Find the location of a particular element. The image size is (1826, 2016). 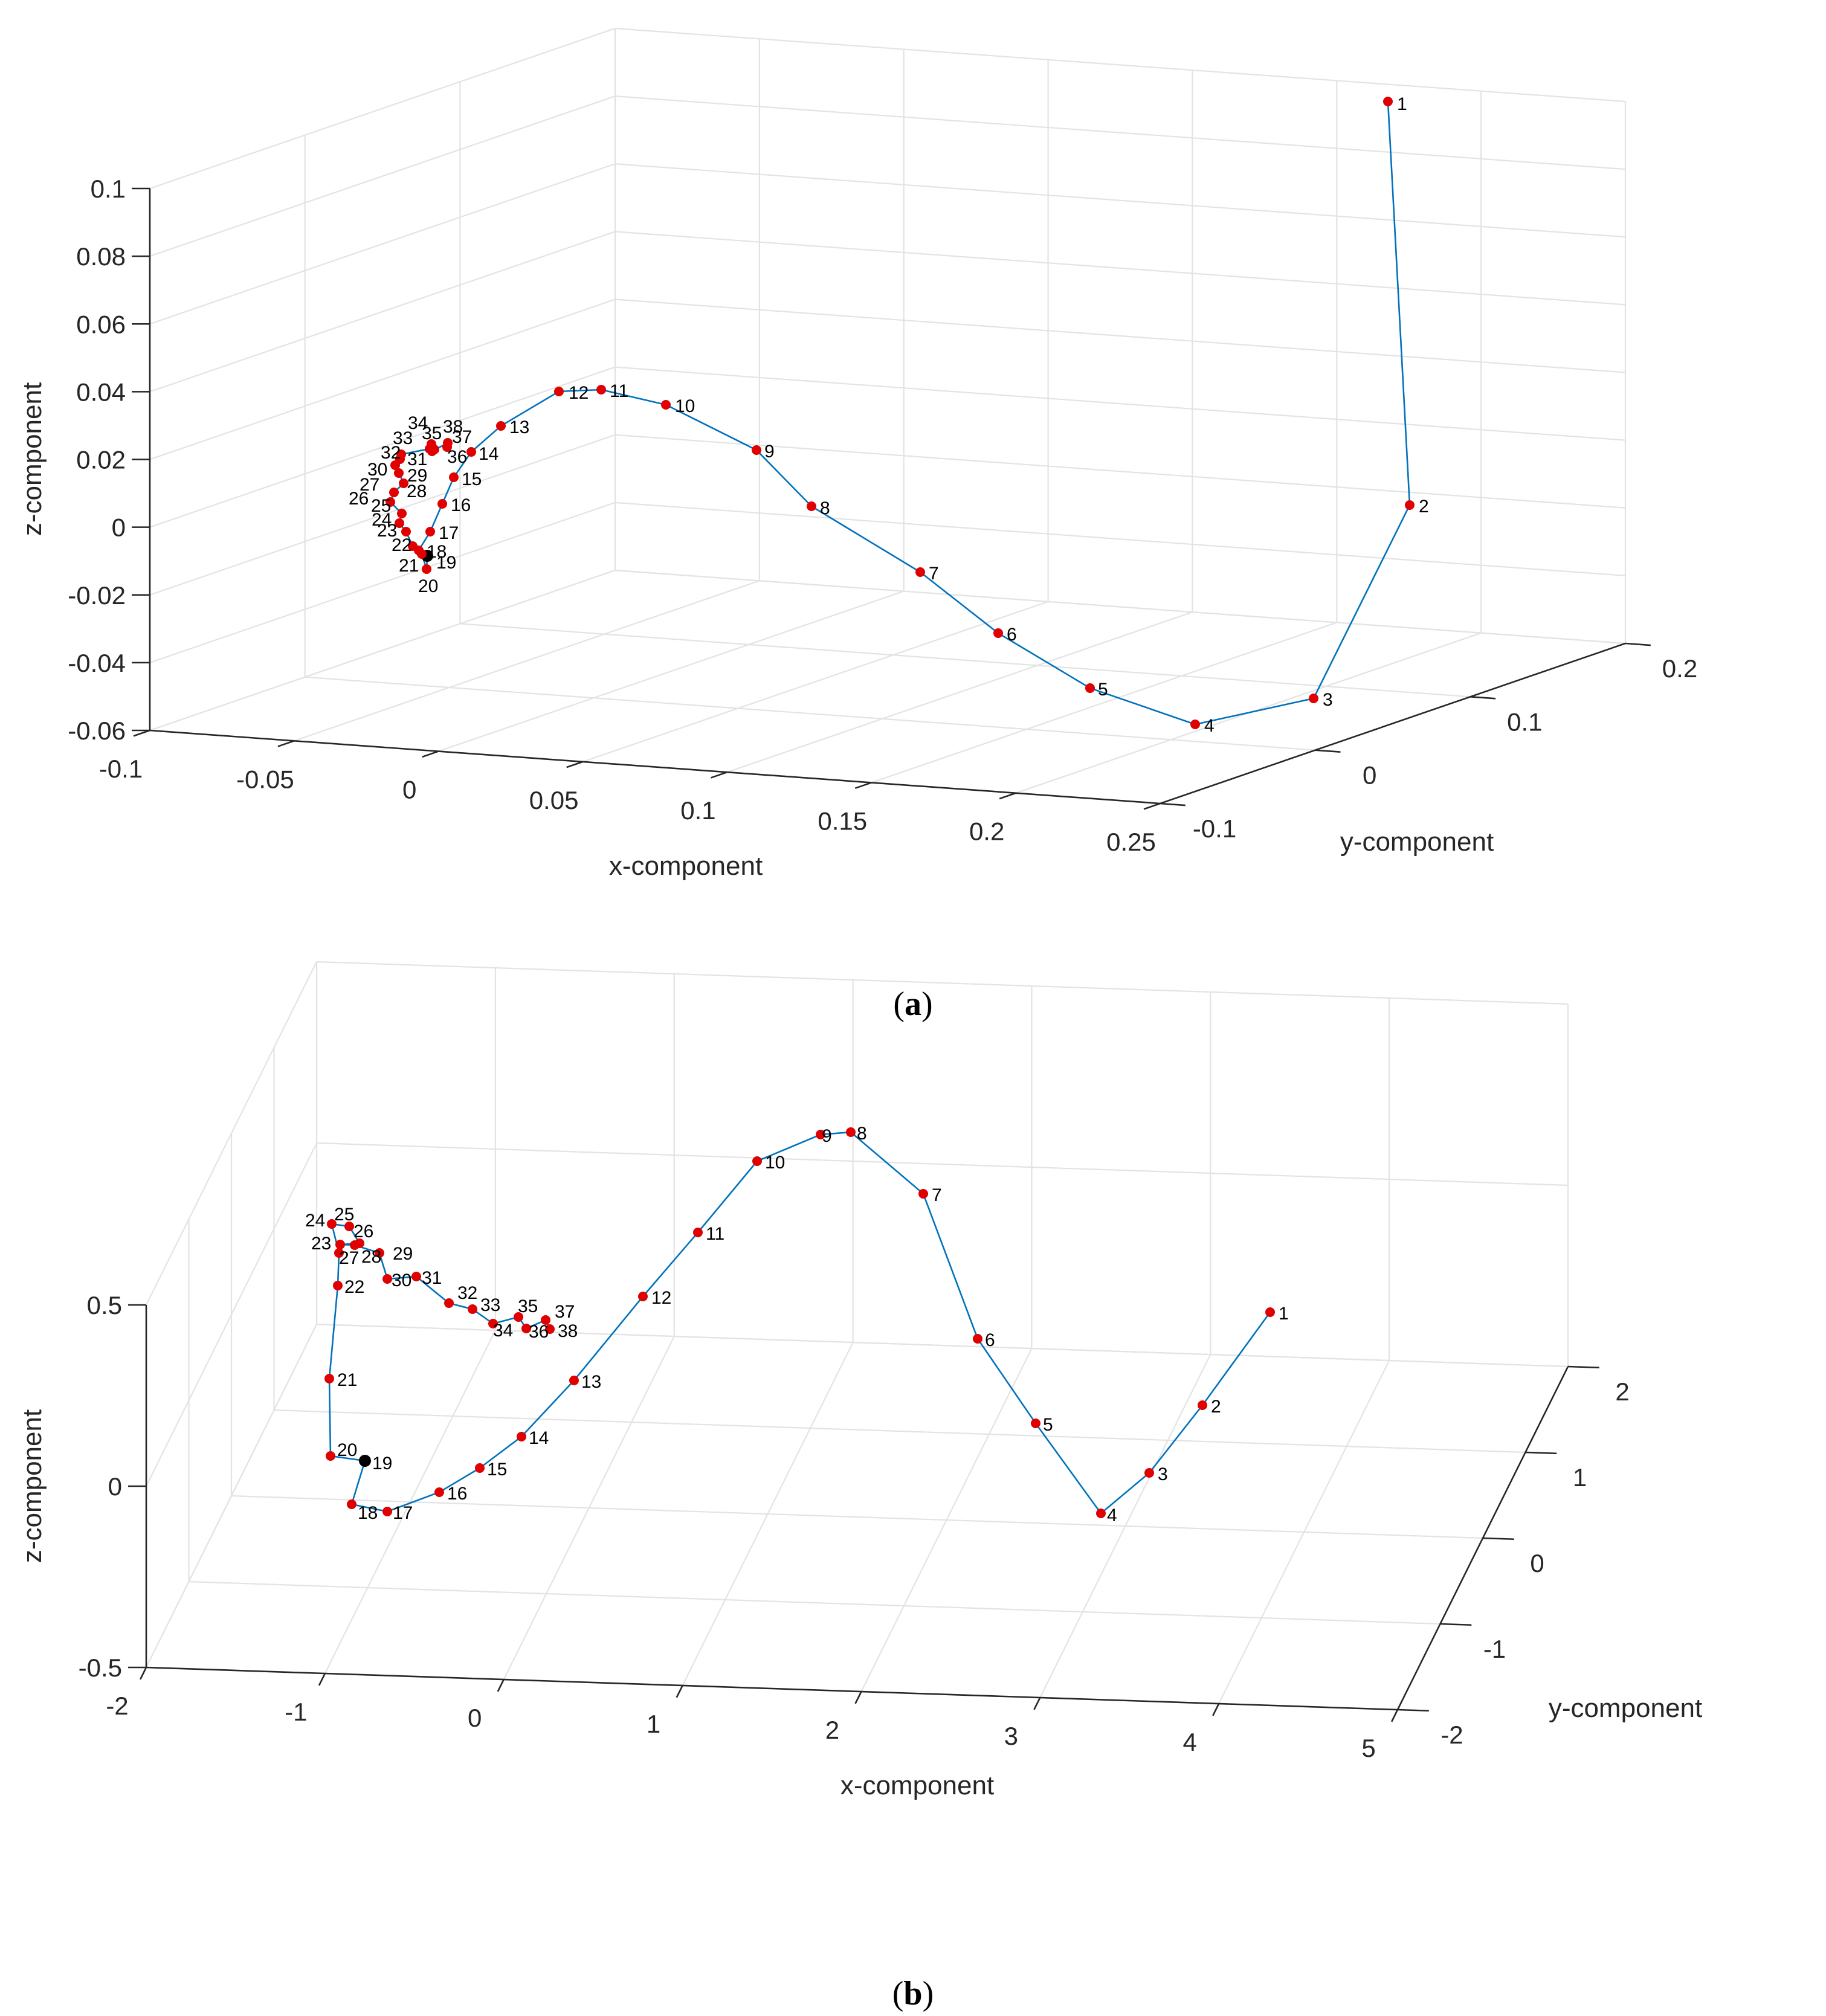

point-label-7: 7 is located at coordinates (937, 1195).